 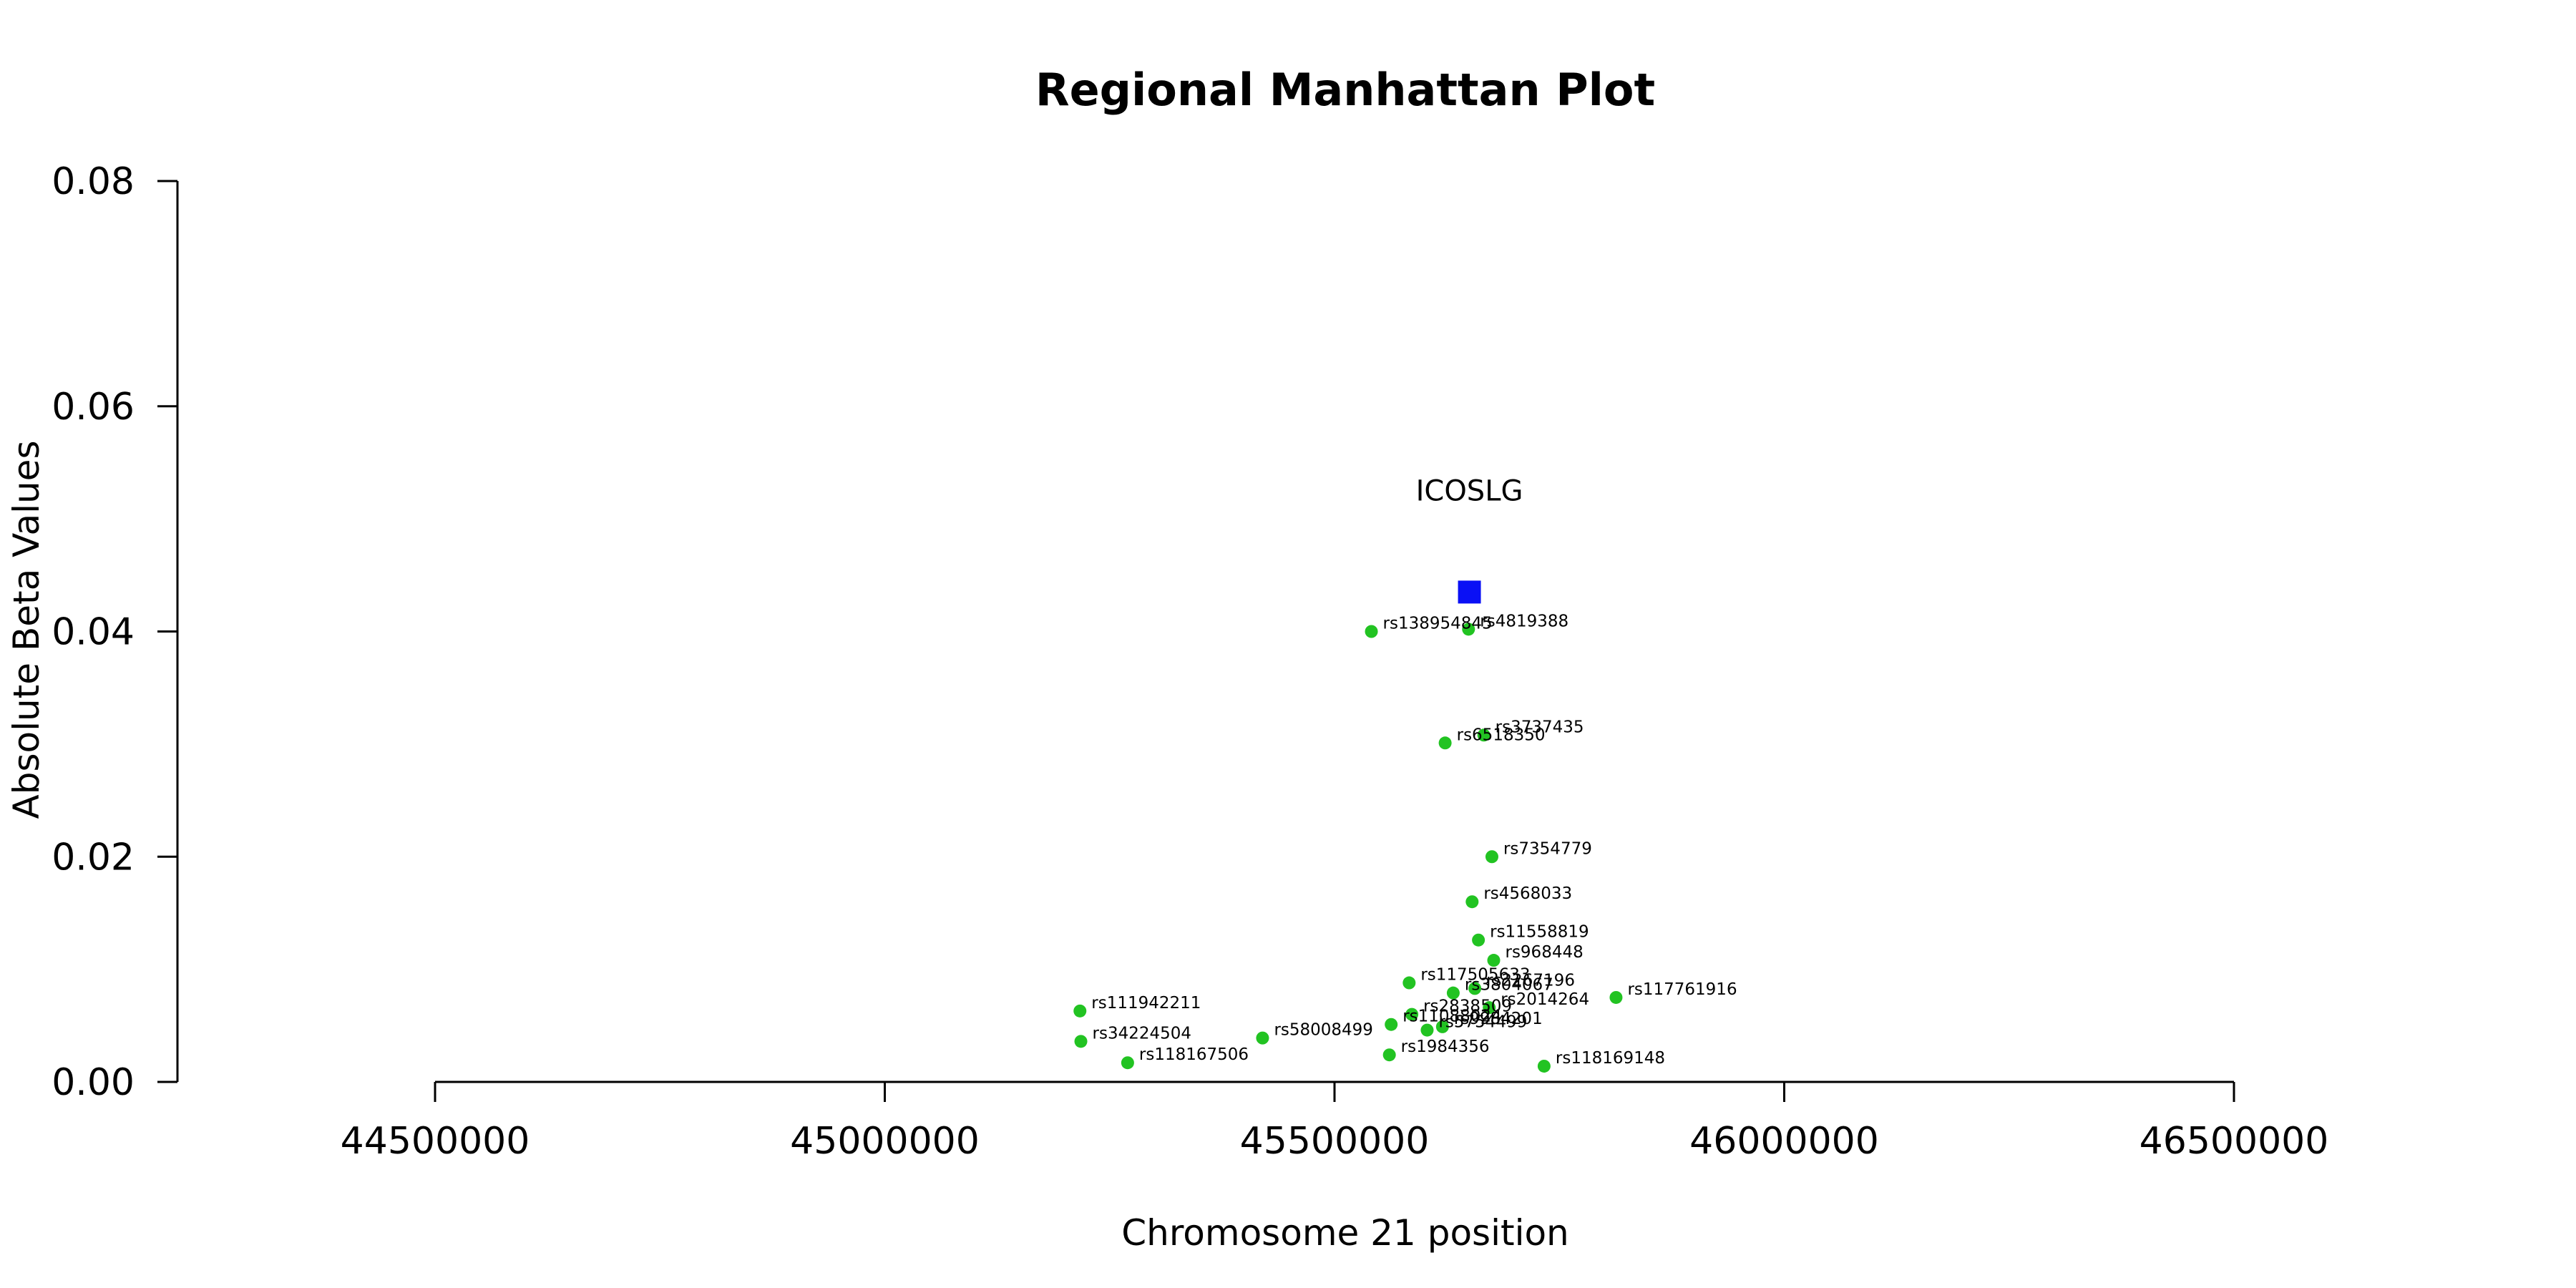 I want to click on snp-label: rs117505633, so click(x=1475, y=975).